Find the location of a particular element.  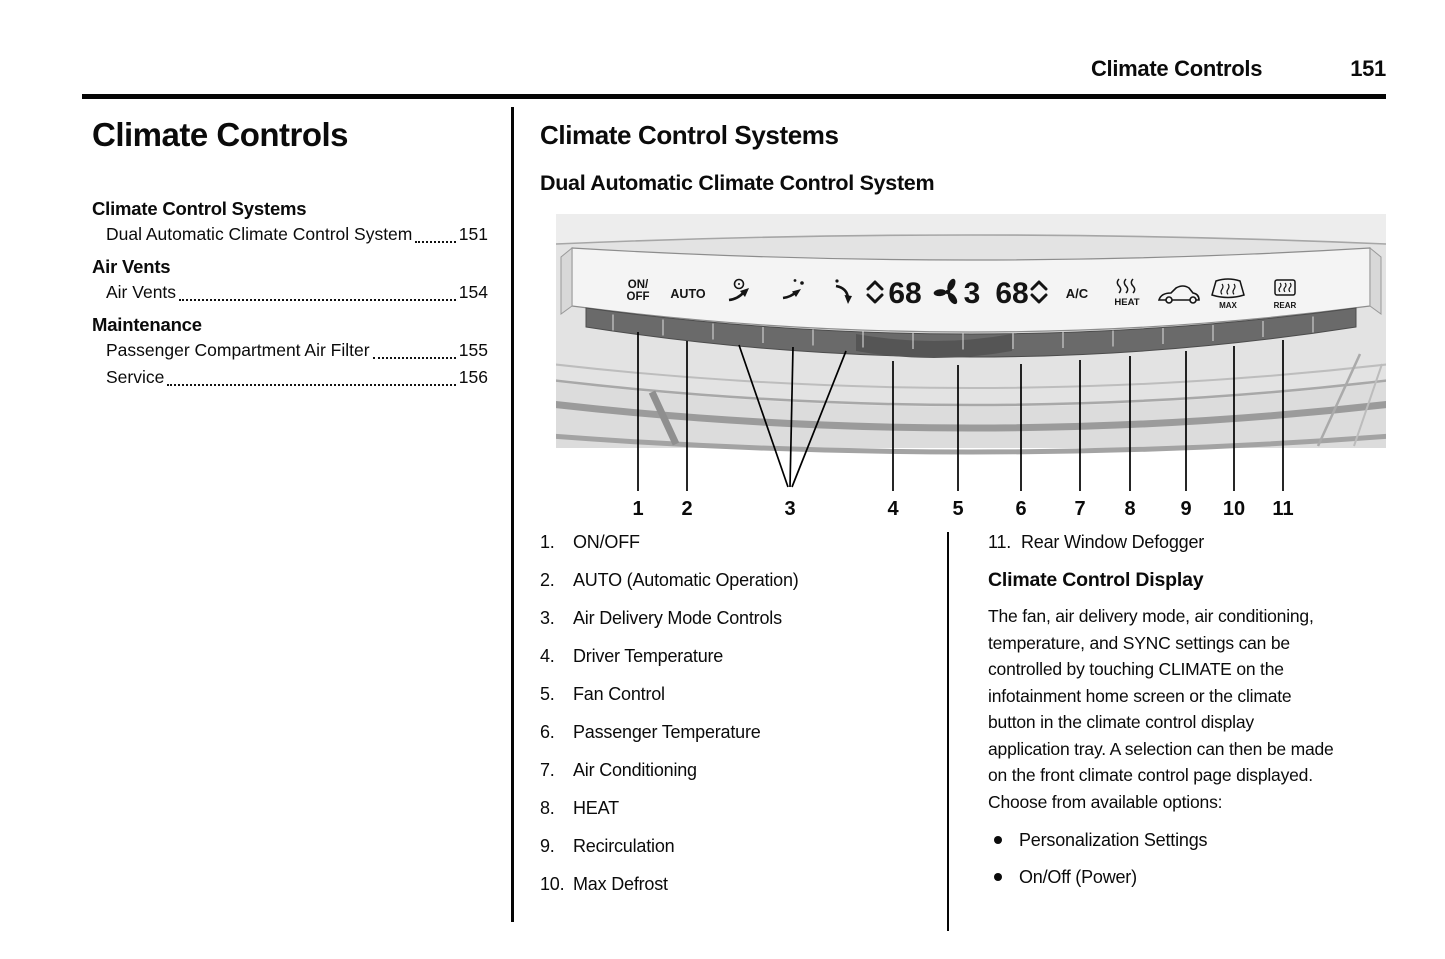

toc-entry-label: Service is located at coordinates (135, 377).